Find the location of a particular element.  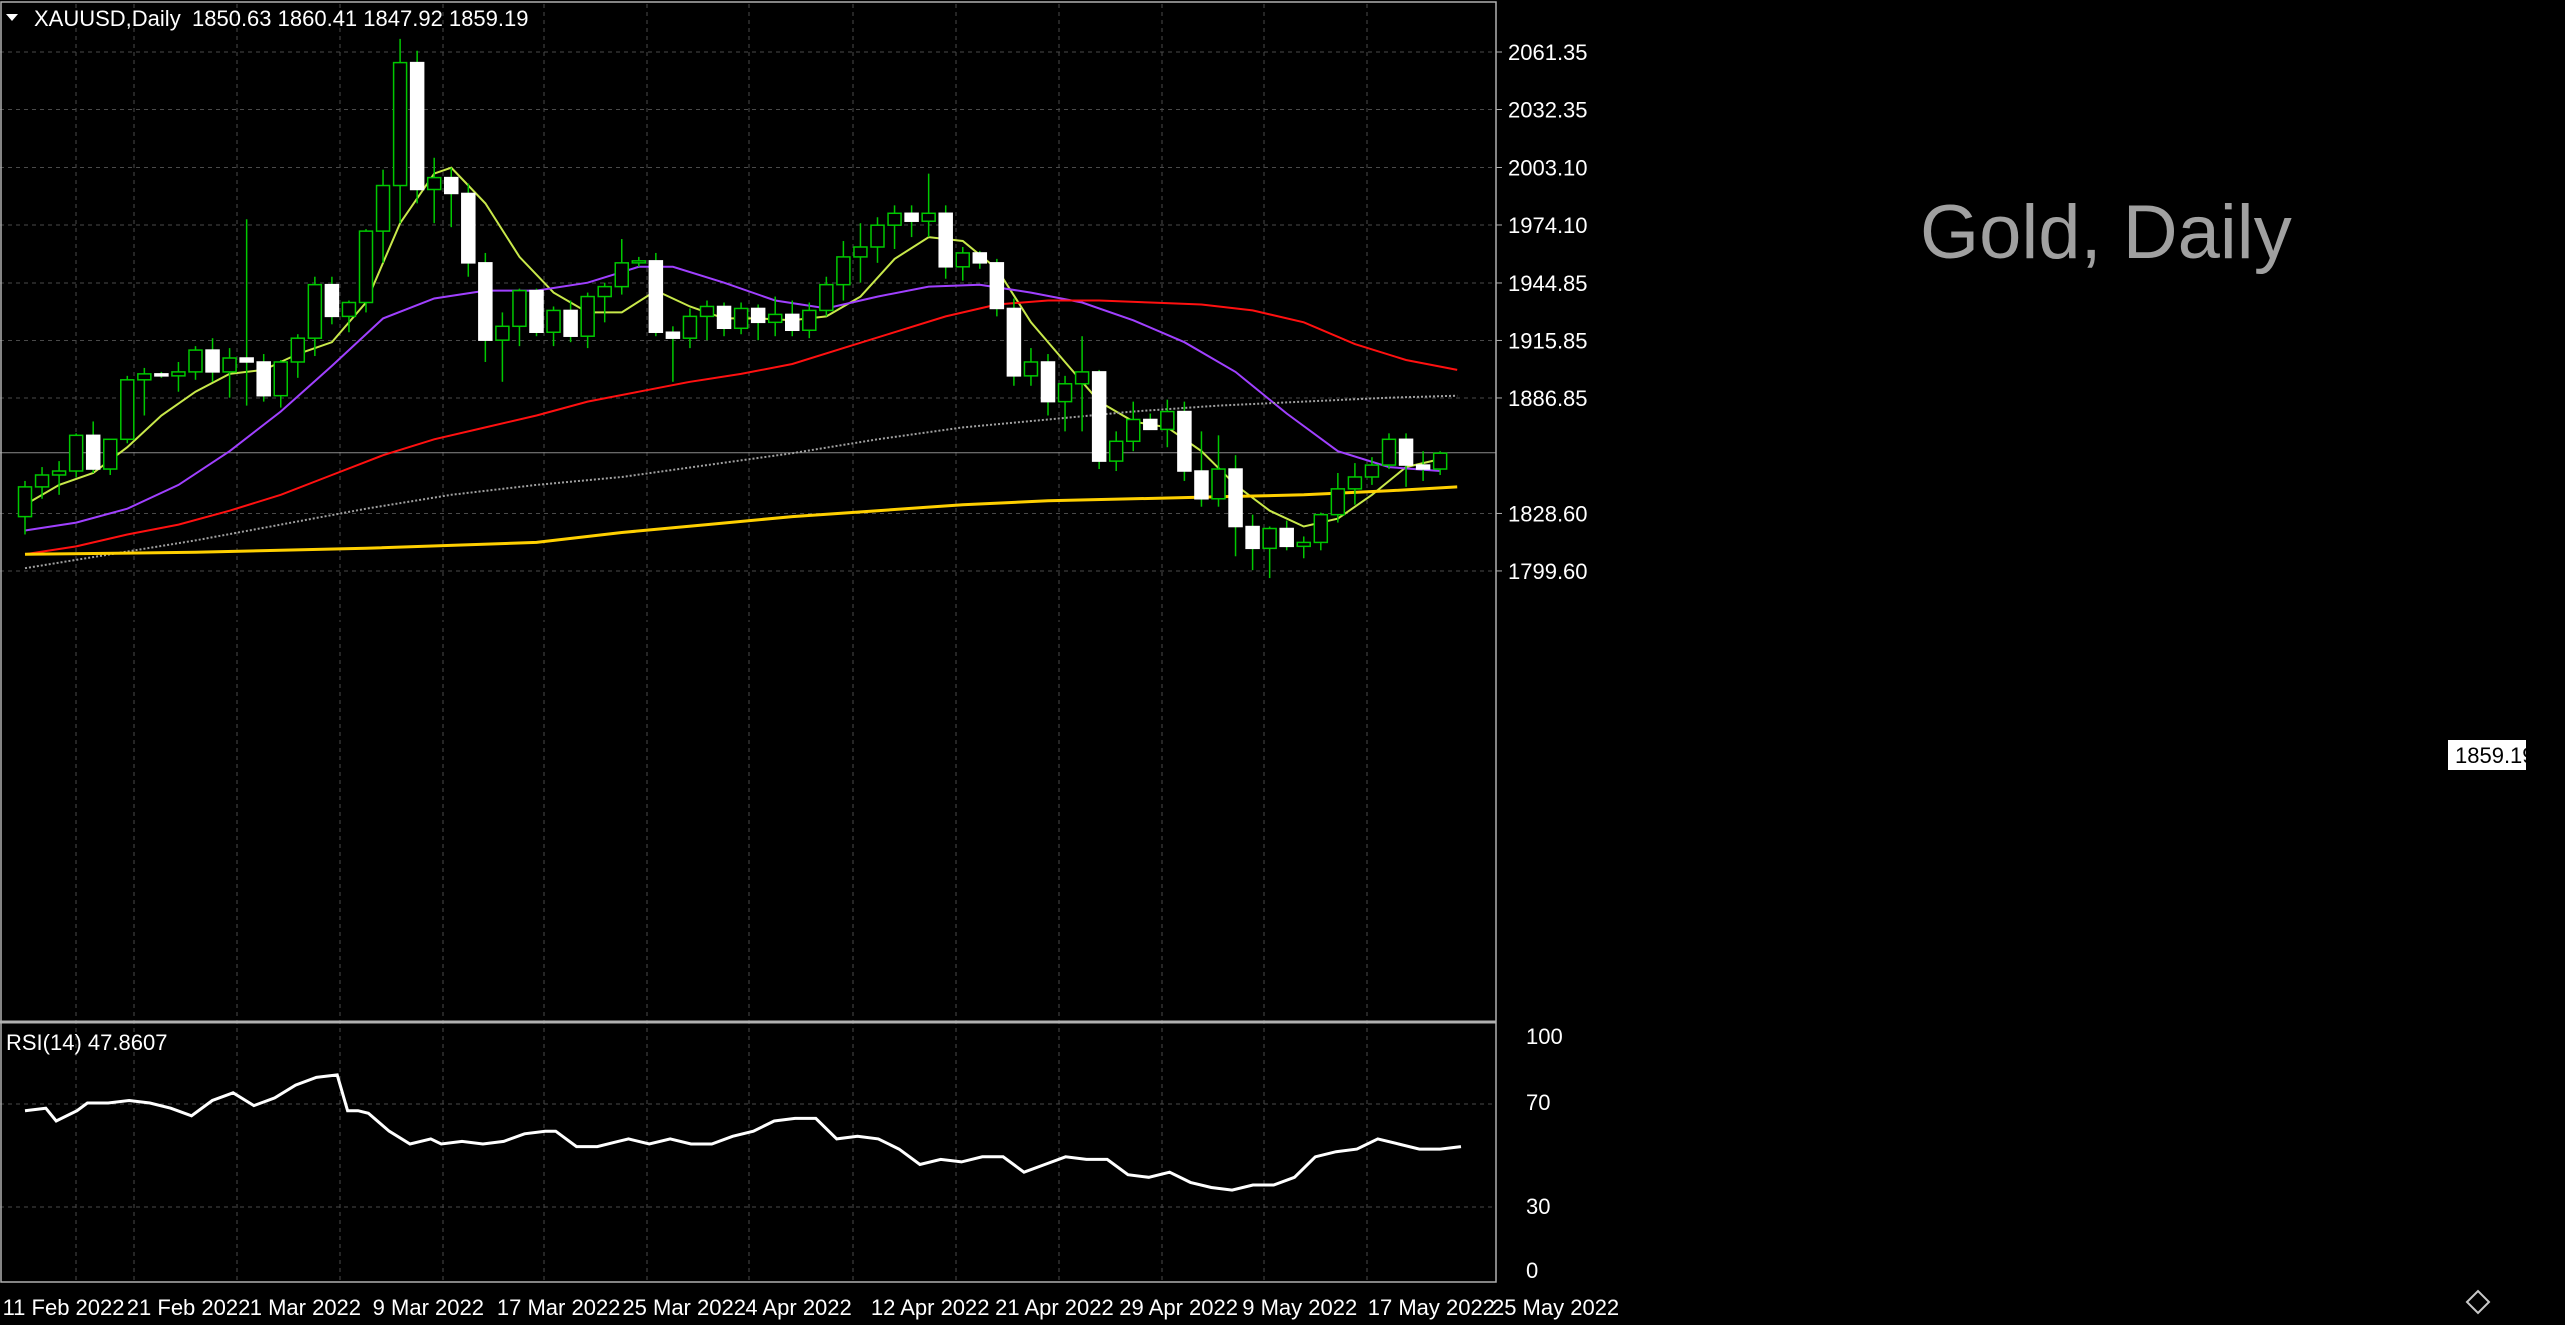

time-tick-label: 29 Apr 2022 is located at coordinates (1178, 1307).